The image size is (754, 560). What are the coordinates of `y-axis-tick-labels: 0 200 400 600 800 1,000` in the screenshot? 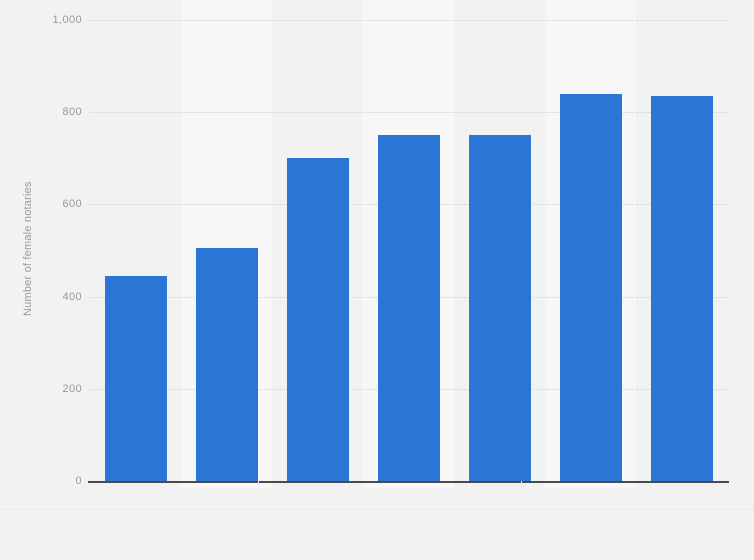 It's located at (41, 280).